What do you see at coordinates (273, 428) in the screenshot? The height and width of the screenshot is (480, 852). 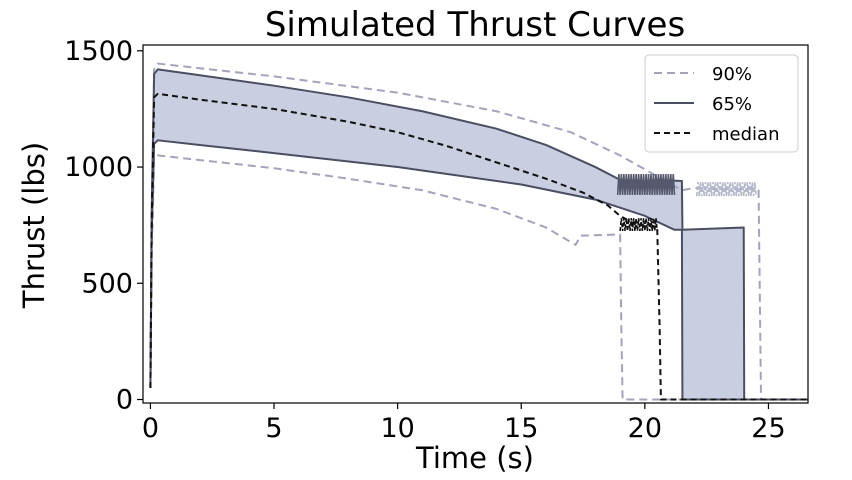 I see `x-tick-label: 5` at bounding box center [273, 428].